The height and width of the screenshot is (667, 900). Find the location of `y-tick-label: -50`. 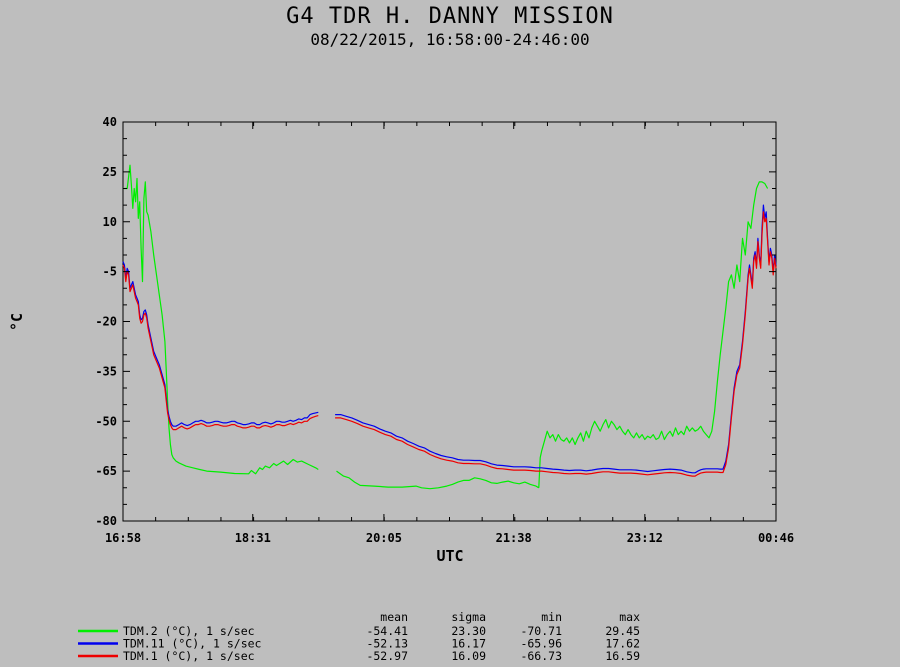

y-tick-label: -50 is located at coordinates (106, 421).